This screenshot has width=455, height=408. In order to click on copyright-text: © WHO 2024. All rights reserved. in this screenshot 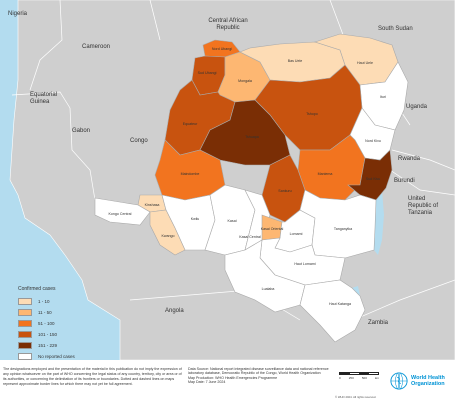, I will do `click(356, 397)`.